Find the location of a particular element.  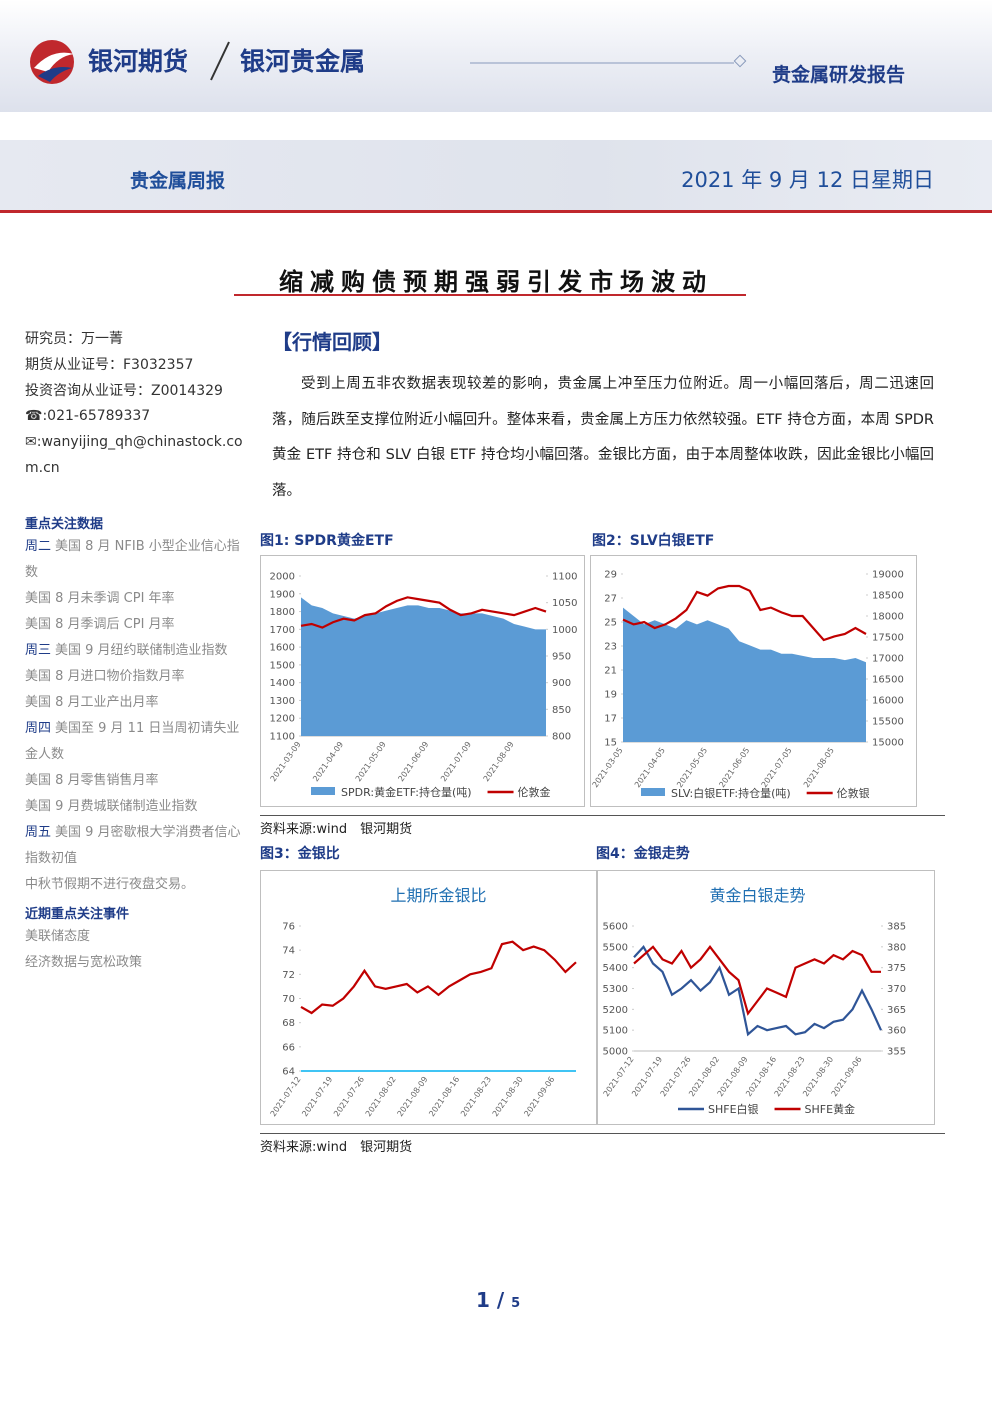

y2-tick-label: 950 is located at coordinates (561, 657).